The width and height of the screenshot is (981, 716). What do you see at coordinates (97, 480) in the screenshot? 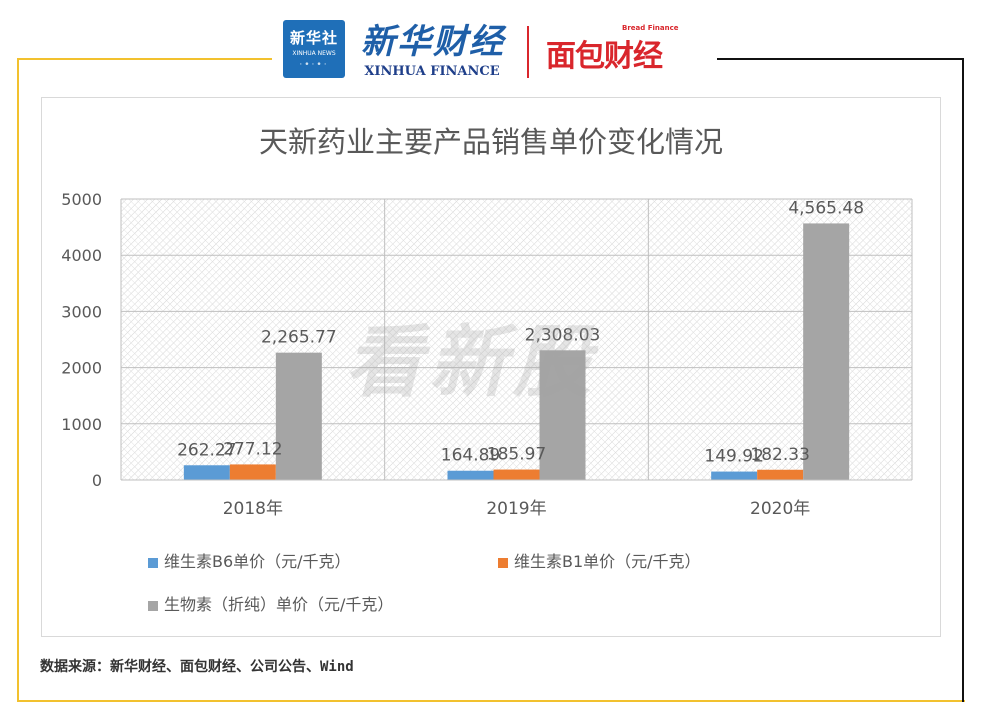
I see `y-tick-label: 0` at bounding box center [97, 480].